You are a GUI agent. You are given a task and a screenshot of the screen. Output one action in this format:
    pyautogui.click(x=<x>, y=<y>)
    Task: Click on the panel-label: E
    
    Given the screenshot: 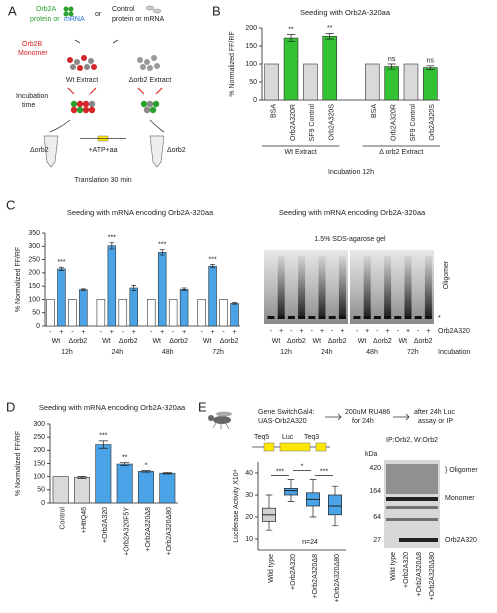 What is the action you would take?
    pyautogui.click(x=202, y=406)
    